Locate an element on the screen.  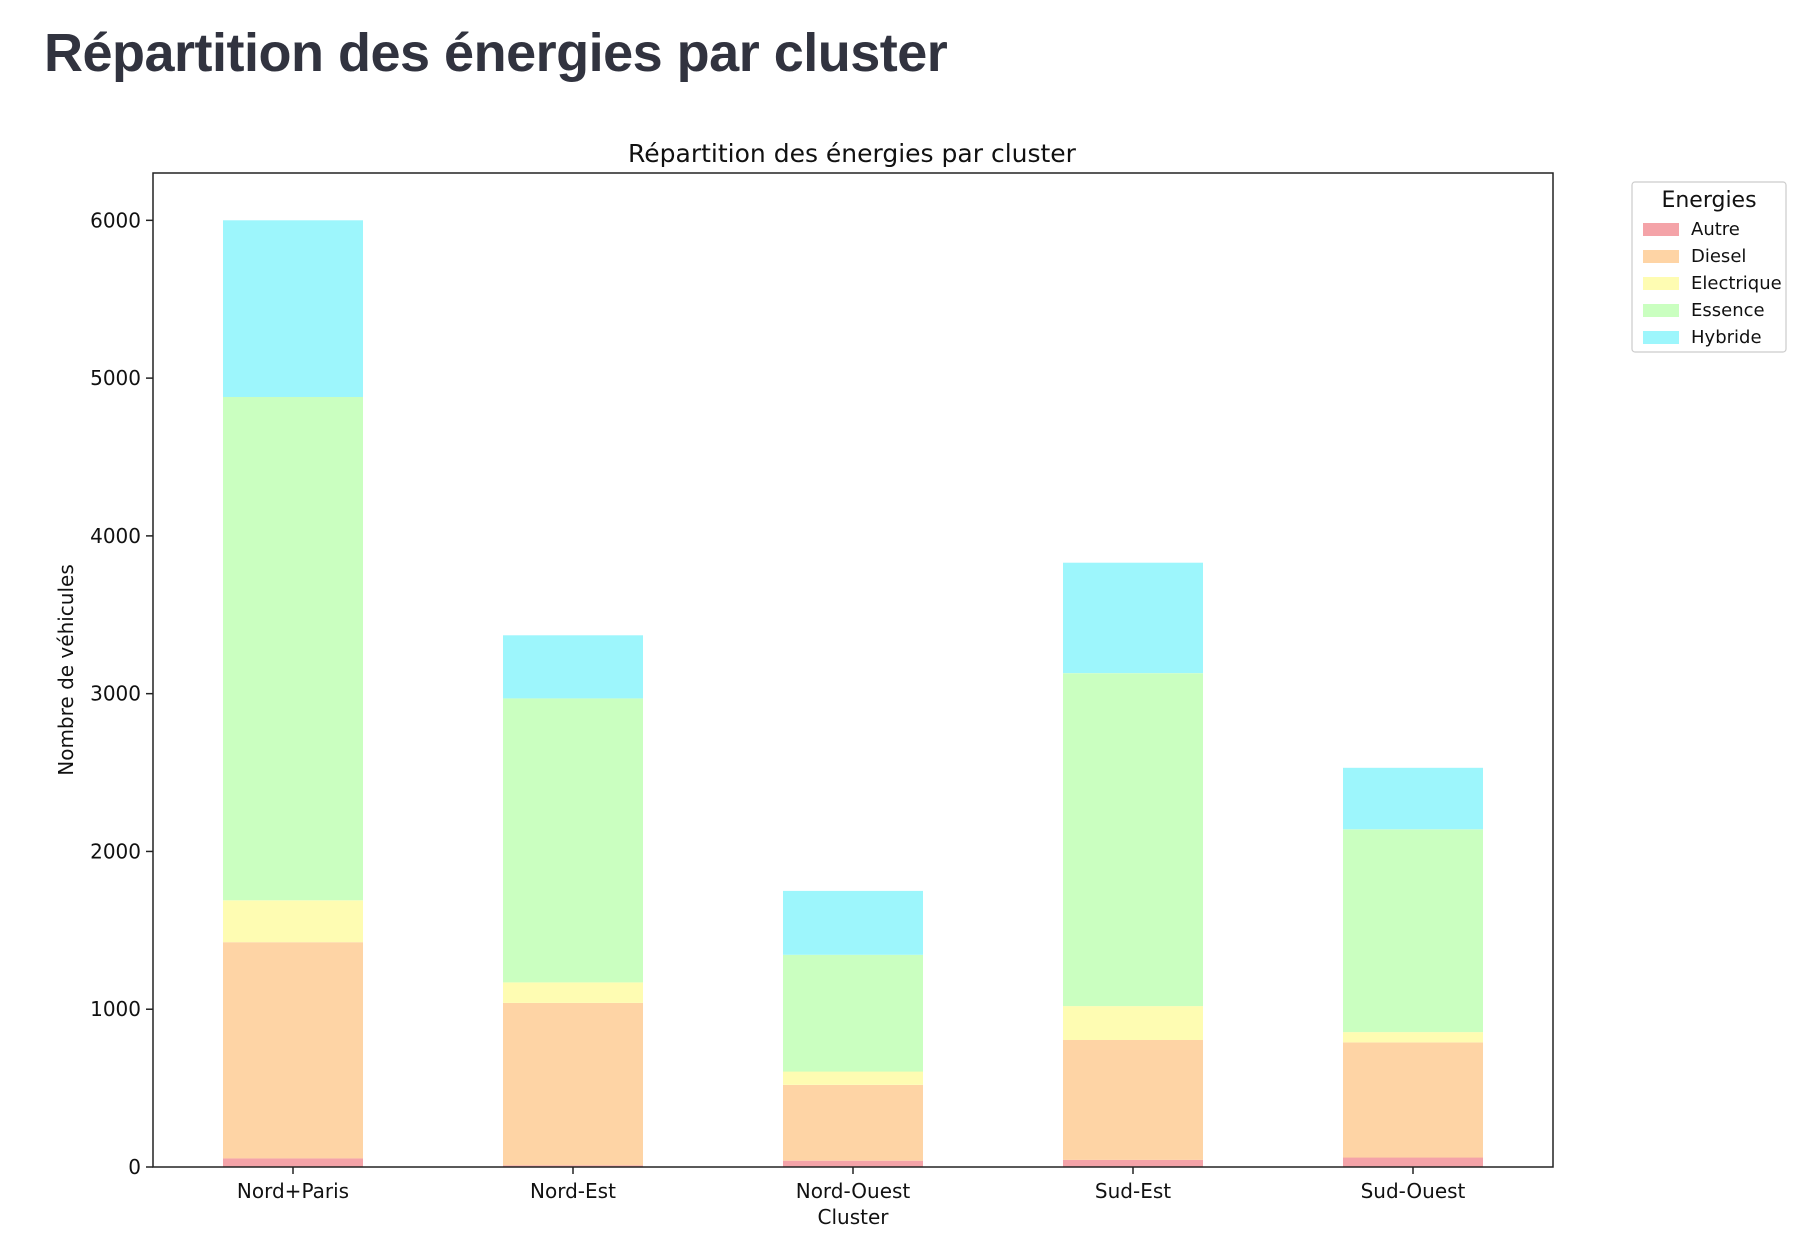
chart-title: Répartition des énergies par cluster is located at coordinates (852, 153).